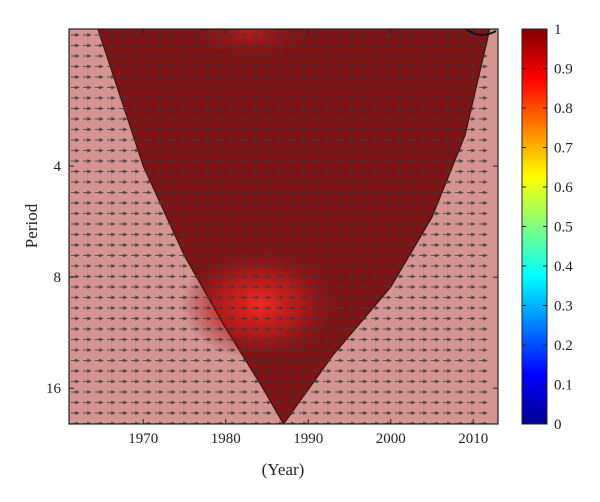  Describe the element at coordinates (250, 42) in the screenshot. I see `top-hotspot-region` at that location.